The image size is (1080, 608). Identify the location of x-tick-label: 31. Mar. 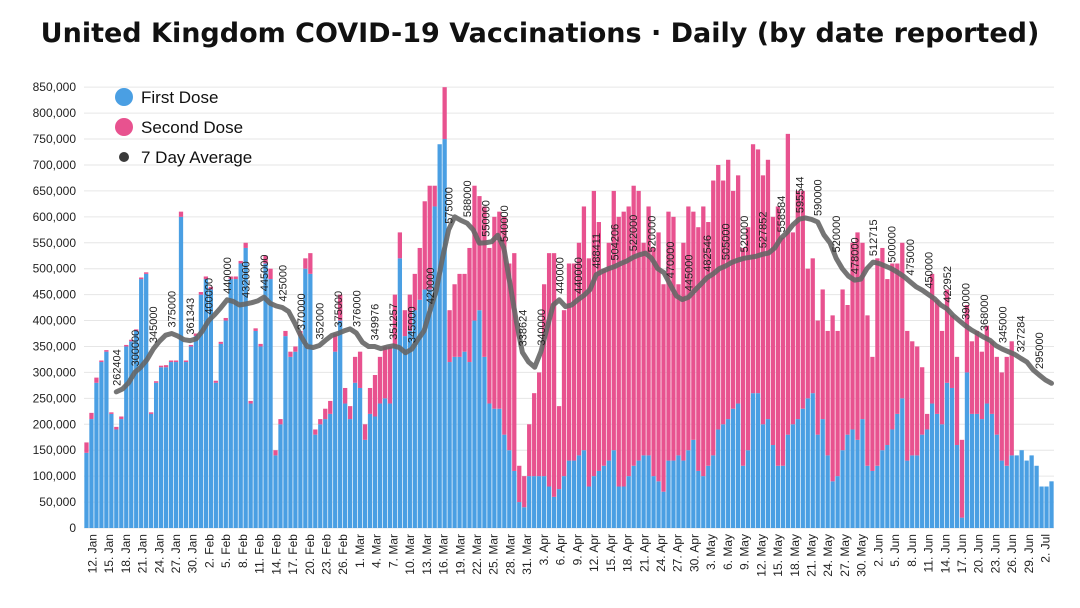
(527, 554).